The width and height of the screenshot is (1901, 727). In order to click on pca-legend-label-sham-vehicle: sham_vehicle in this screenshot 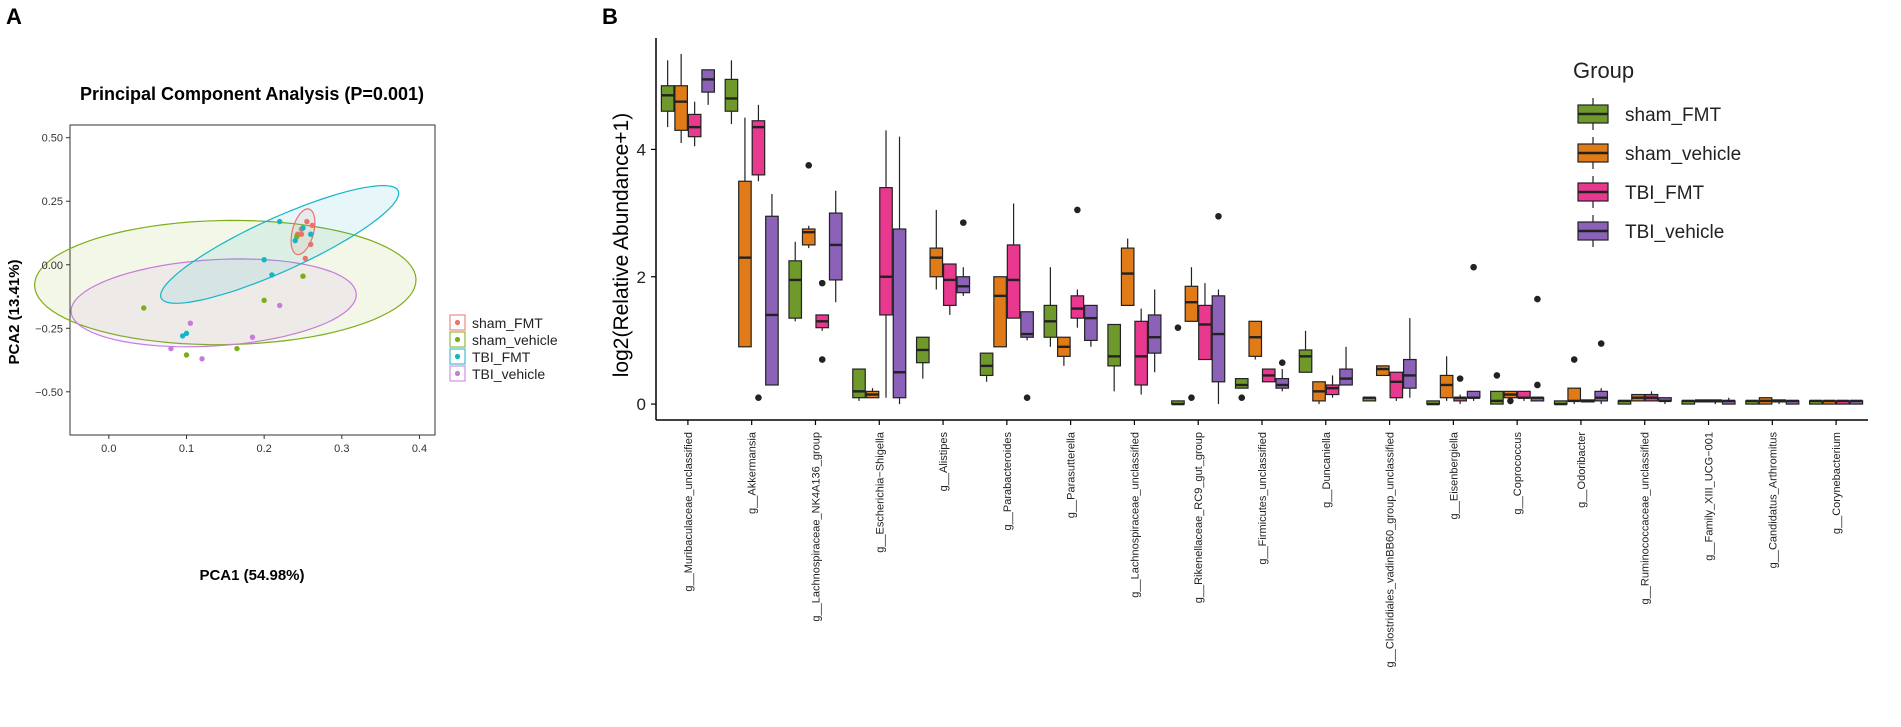, I will do `click(515, 340)`.